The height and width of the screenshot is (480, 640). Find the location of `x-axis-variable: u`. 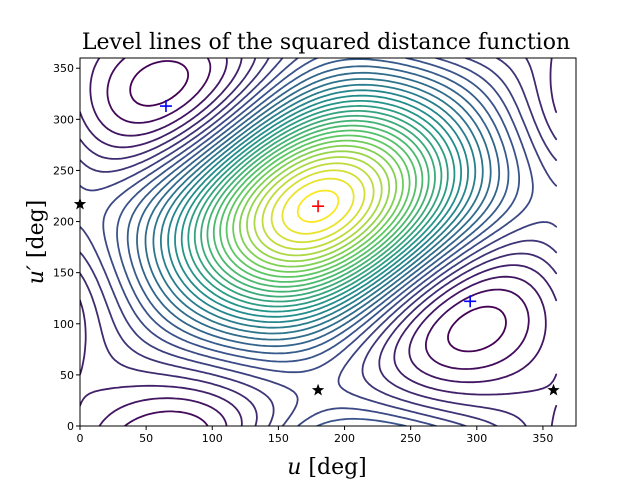

x-axis-variable: u is located at coordinates (294, 467).